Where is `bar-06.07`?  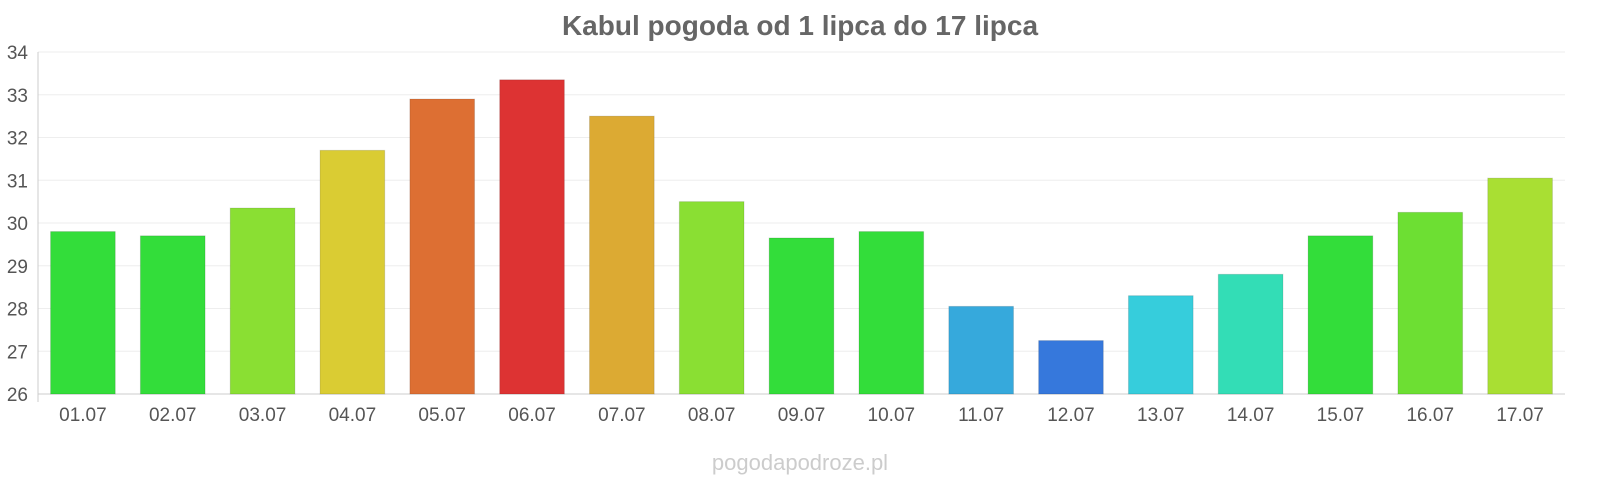 bar-06.07 is located at coordinates (532, 237).